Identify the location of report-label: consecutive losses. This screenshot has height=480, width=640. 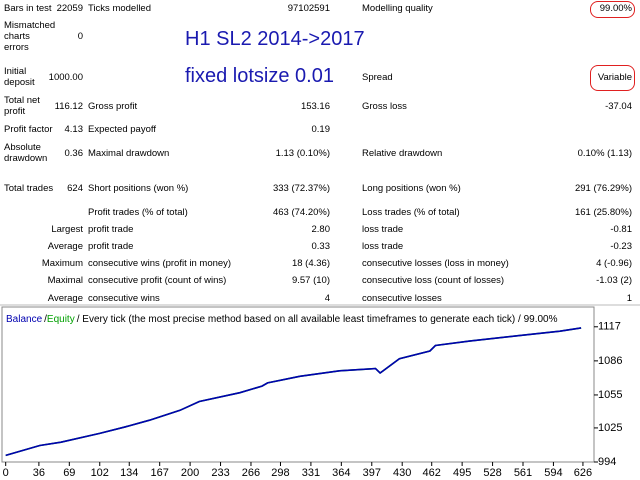
(402, 298).